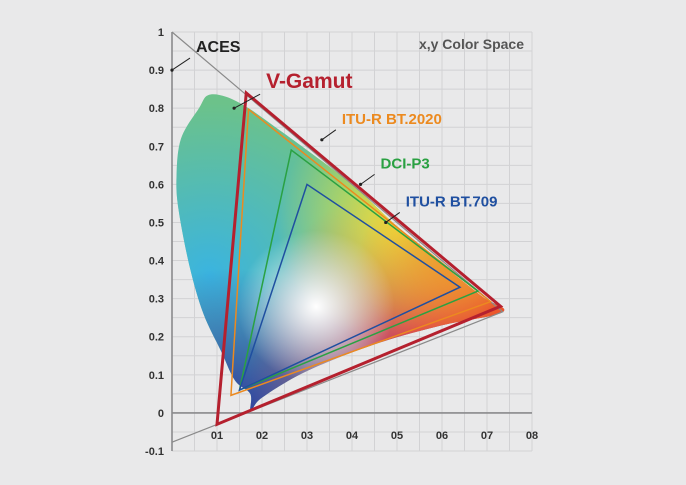 Image resolution: width=686 pixels, height=485 pixels. Describe the element at coordinates (156, 185) in the screenshot. I see `y-tick-label: 0.6` at that location.